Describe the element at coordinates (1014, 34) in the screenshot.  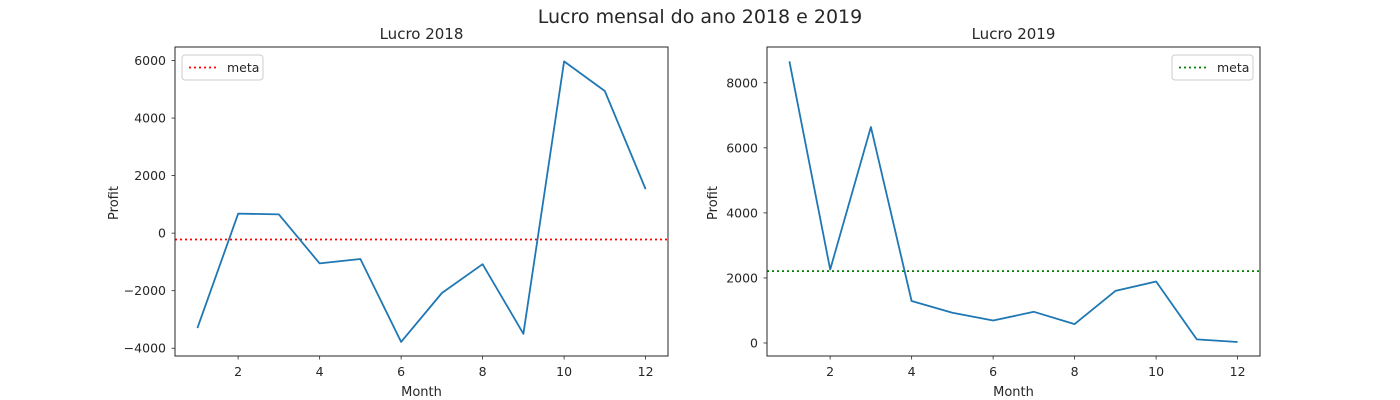
I see `subplot-title: Lucro 2019` at that location.